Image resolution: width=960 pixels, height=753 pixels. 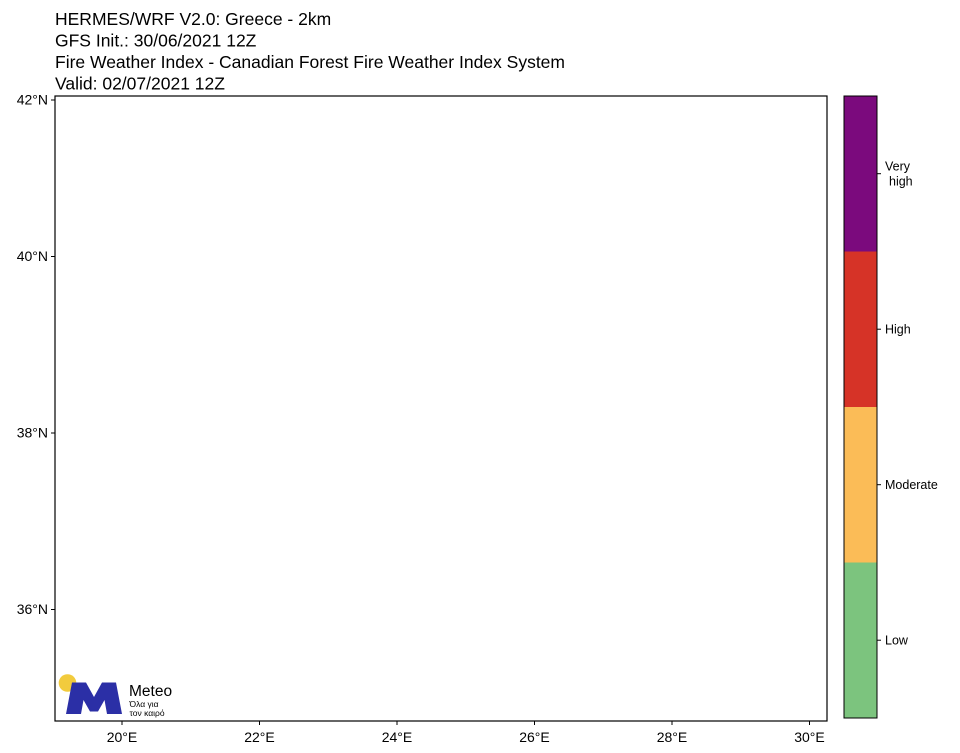 I want to click on svg-text: 42°N, so click(x=32, y=100).